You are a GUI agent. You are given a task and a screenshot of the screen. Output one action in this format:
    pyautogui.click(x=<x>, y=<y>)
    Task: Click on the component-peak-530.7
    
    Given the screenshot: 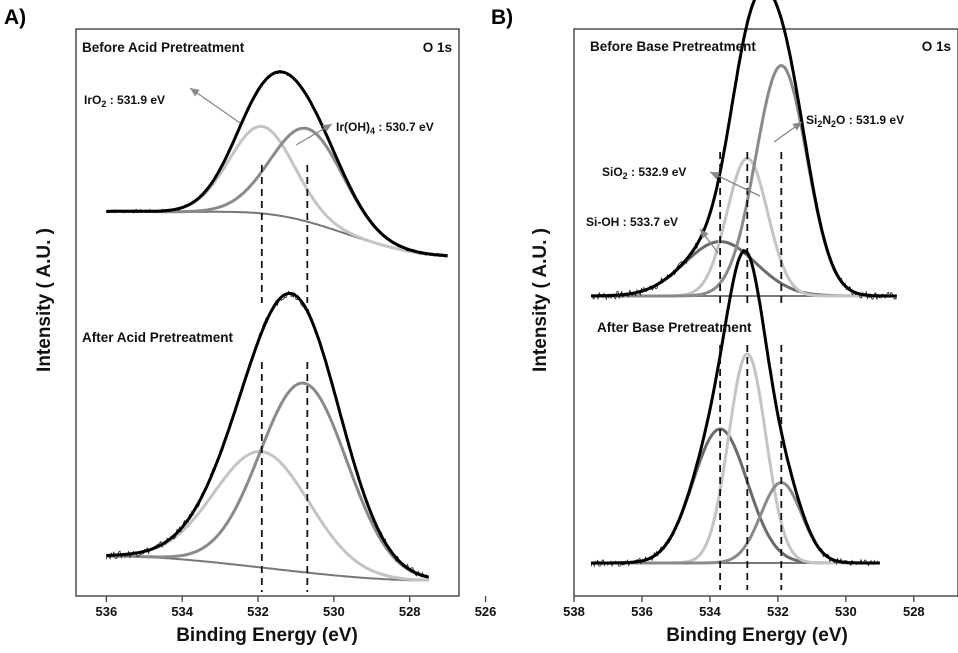 What is the action you would take?
    pyautogui.click(x=277, y=192)
    